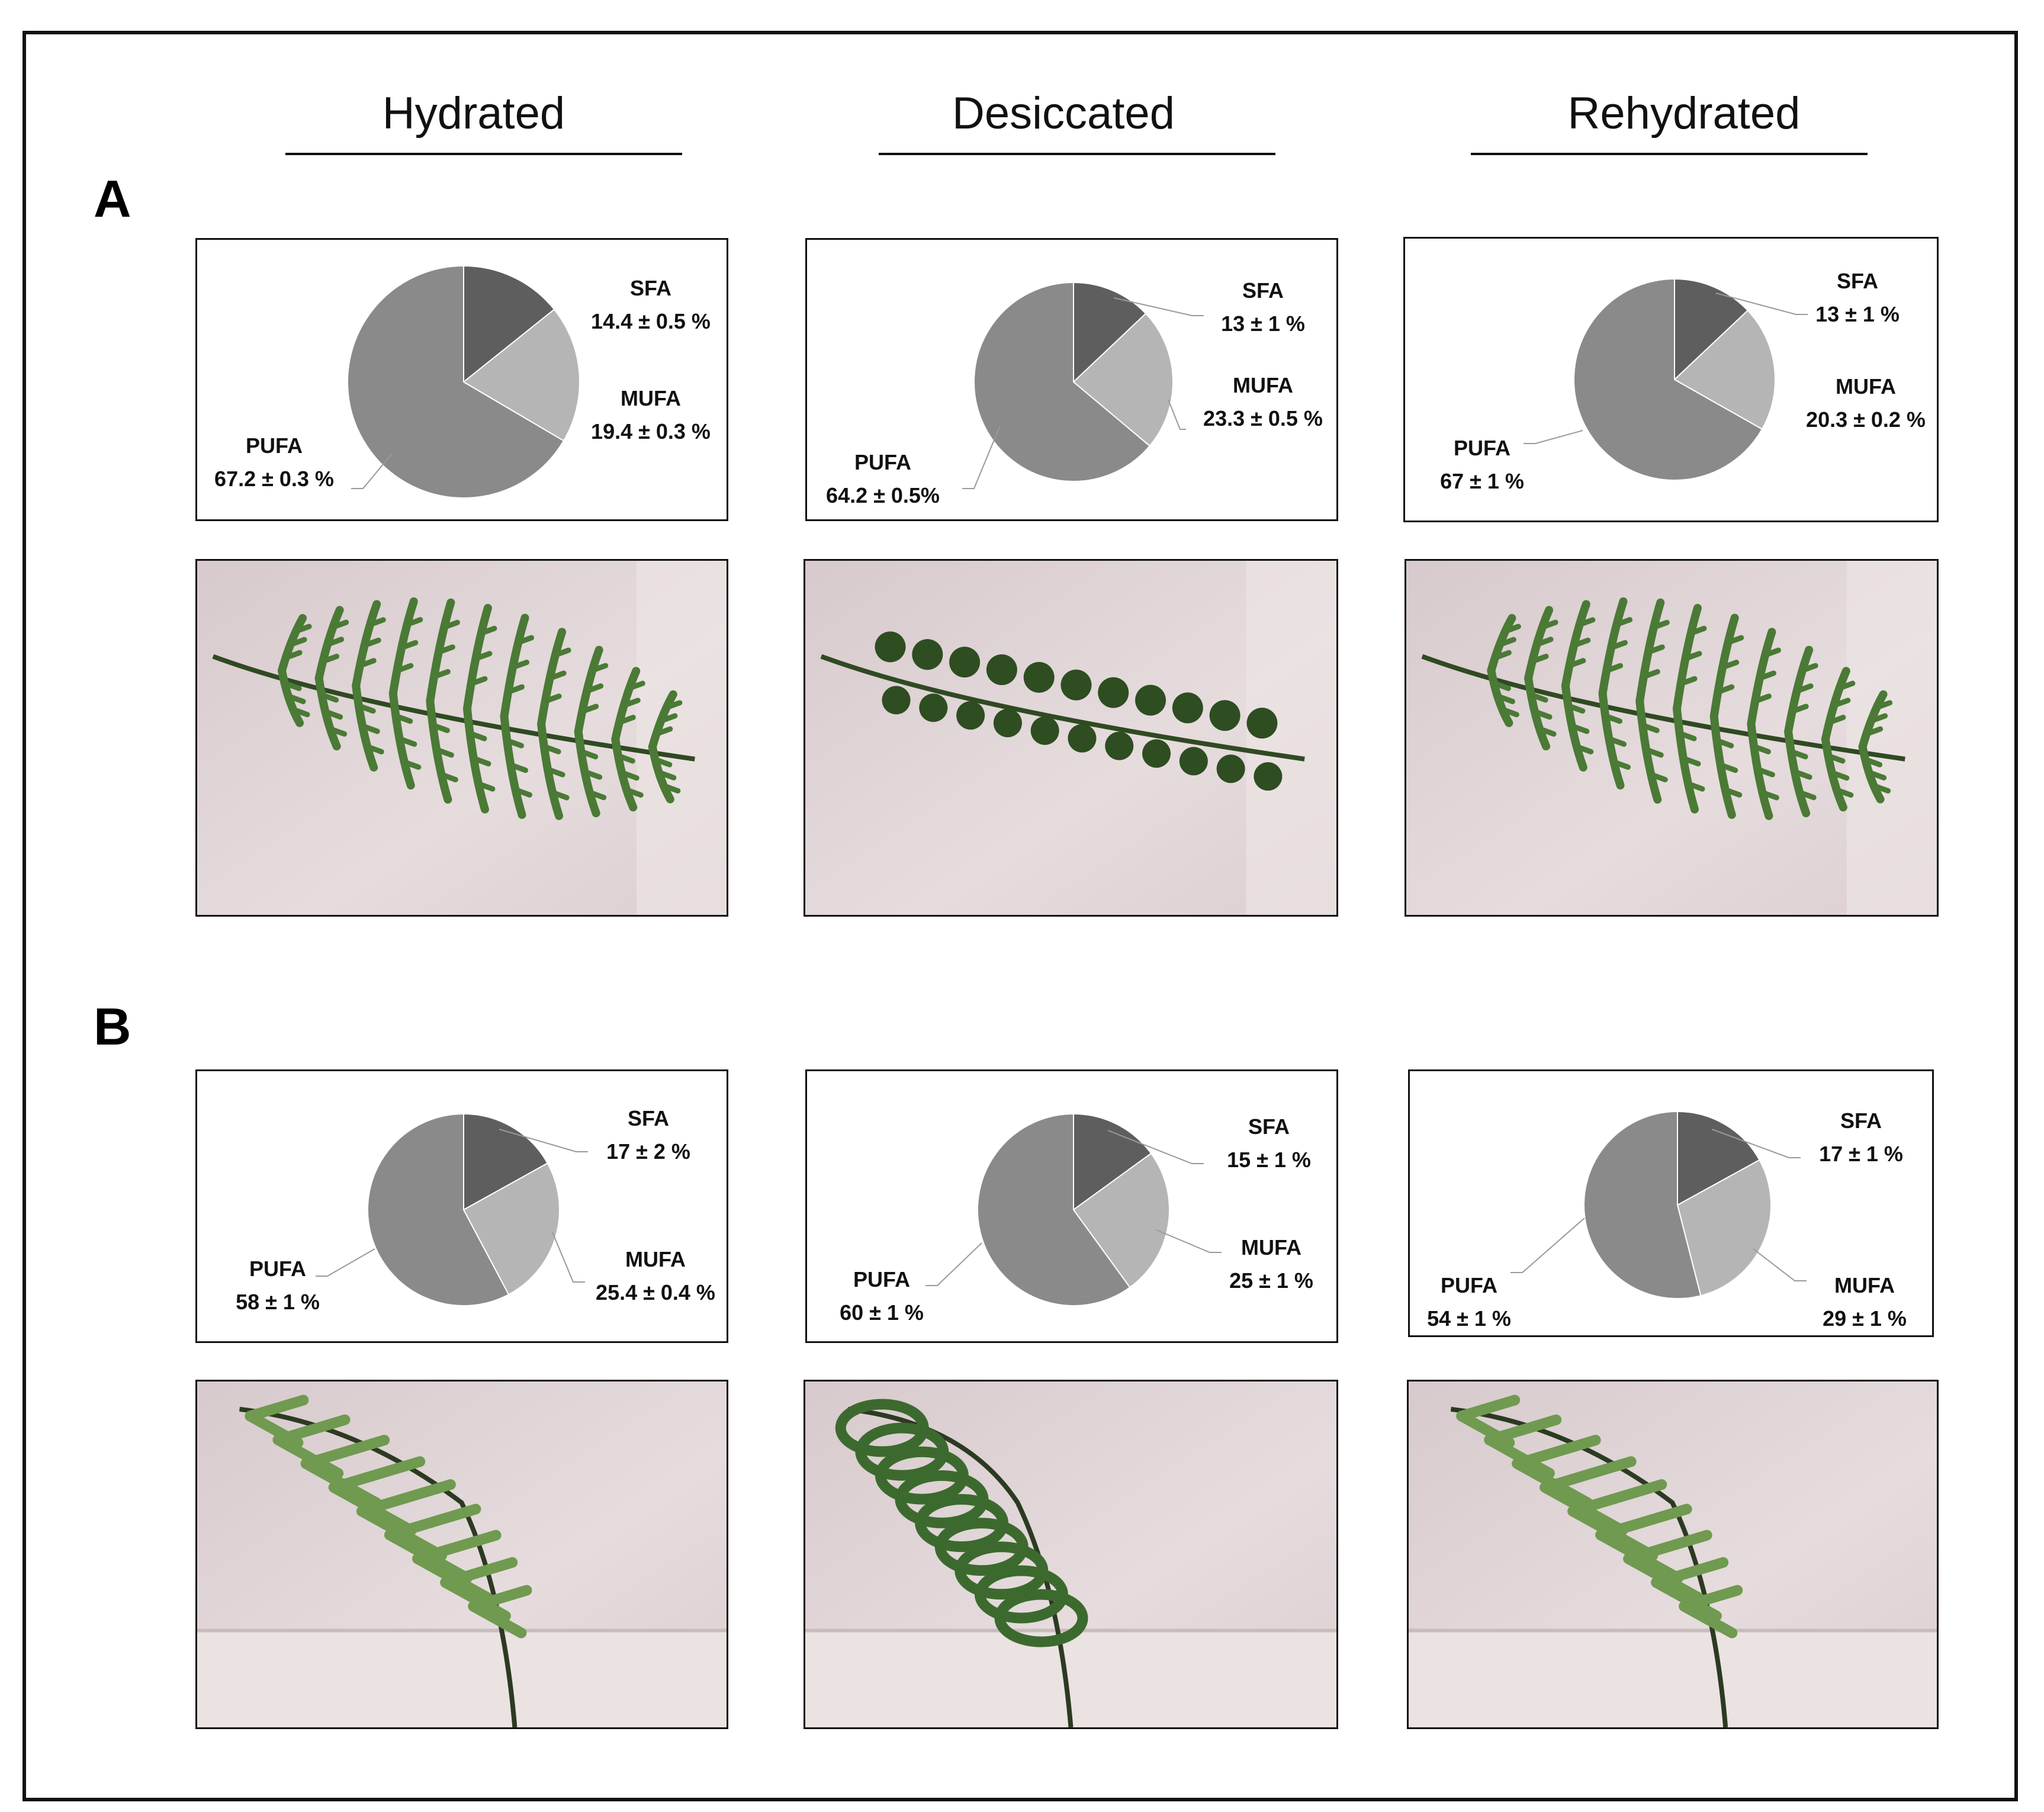  What do you see at coordinates (1866, 419) in the screenshot?
I see `slice-value-mufa: 20.3 ± 0.2 %` at bounding box center [1866, 419].